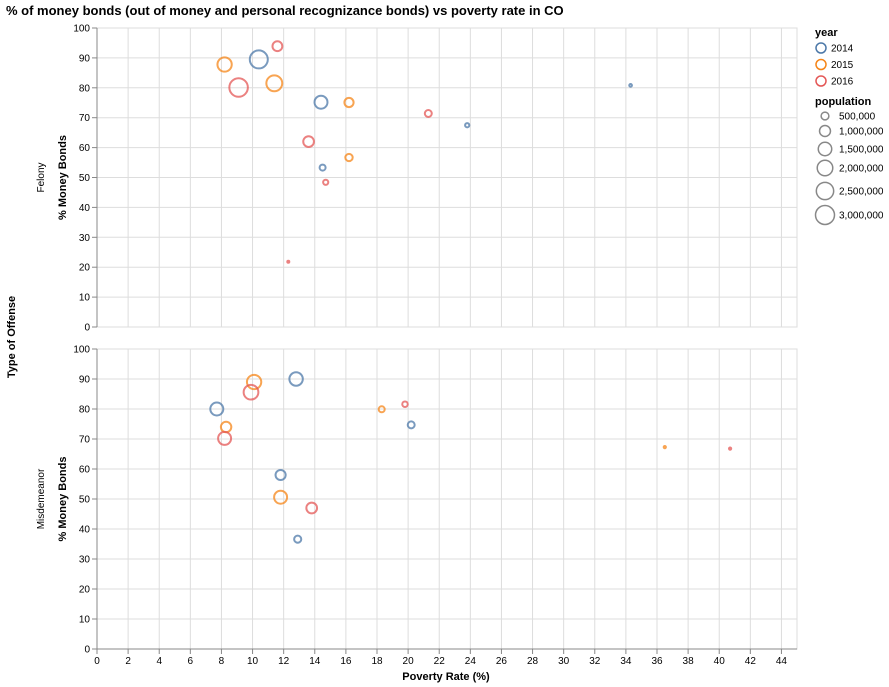  What do you see at coordinates (346, 661) in the screenshot?
I see `x-tick-label: 16` at bounding box center [346, 661].